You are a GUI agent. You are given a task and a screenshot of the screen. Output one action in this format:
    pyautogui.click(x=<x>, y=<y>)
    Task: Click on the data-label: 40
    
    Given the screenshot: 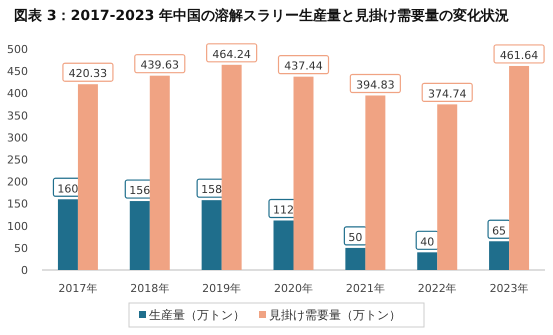 What is the action you would take?
    pyautogui.click(x=427, y=241)
    